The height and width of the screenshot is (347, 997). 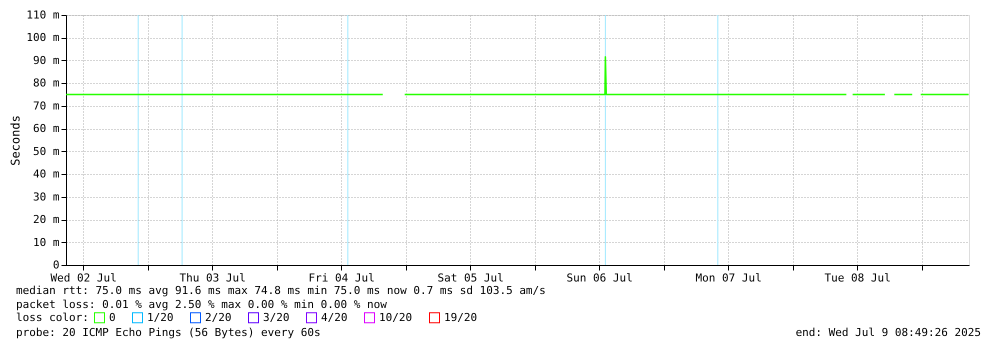 I want to click on legend-label: 10/20, so click(x=395, y=317).